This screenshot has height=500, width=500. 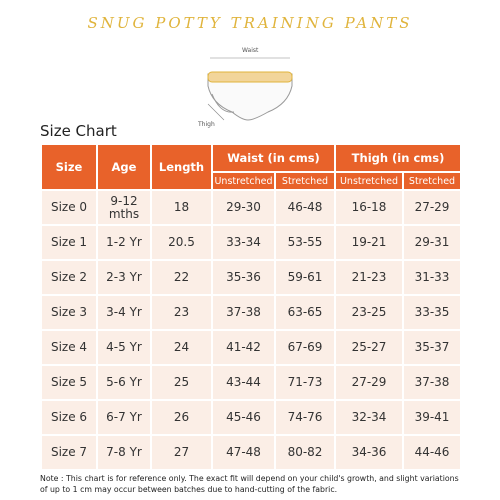 I want to click on cell: 33-34, so click(x=243, y=242).